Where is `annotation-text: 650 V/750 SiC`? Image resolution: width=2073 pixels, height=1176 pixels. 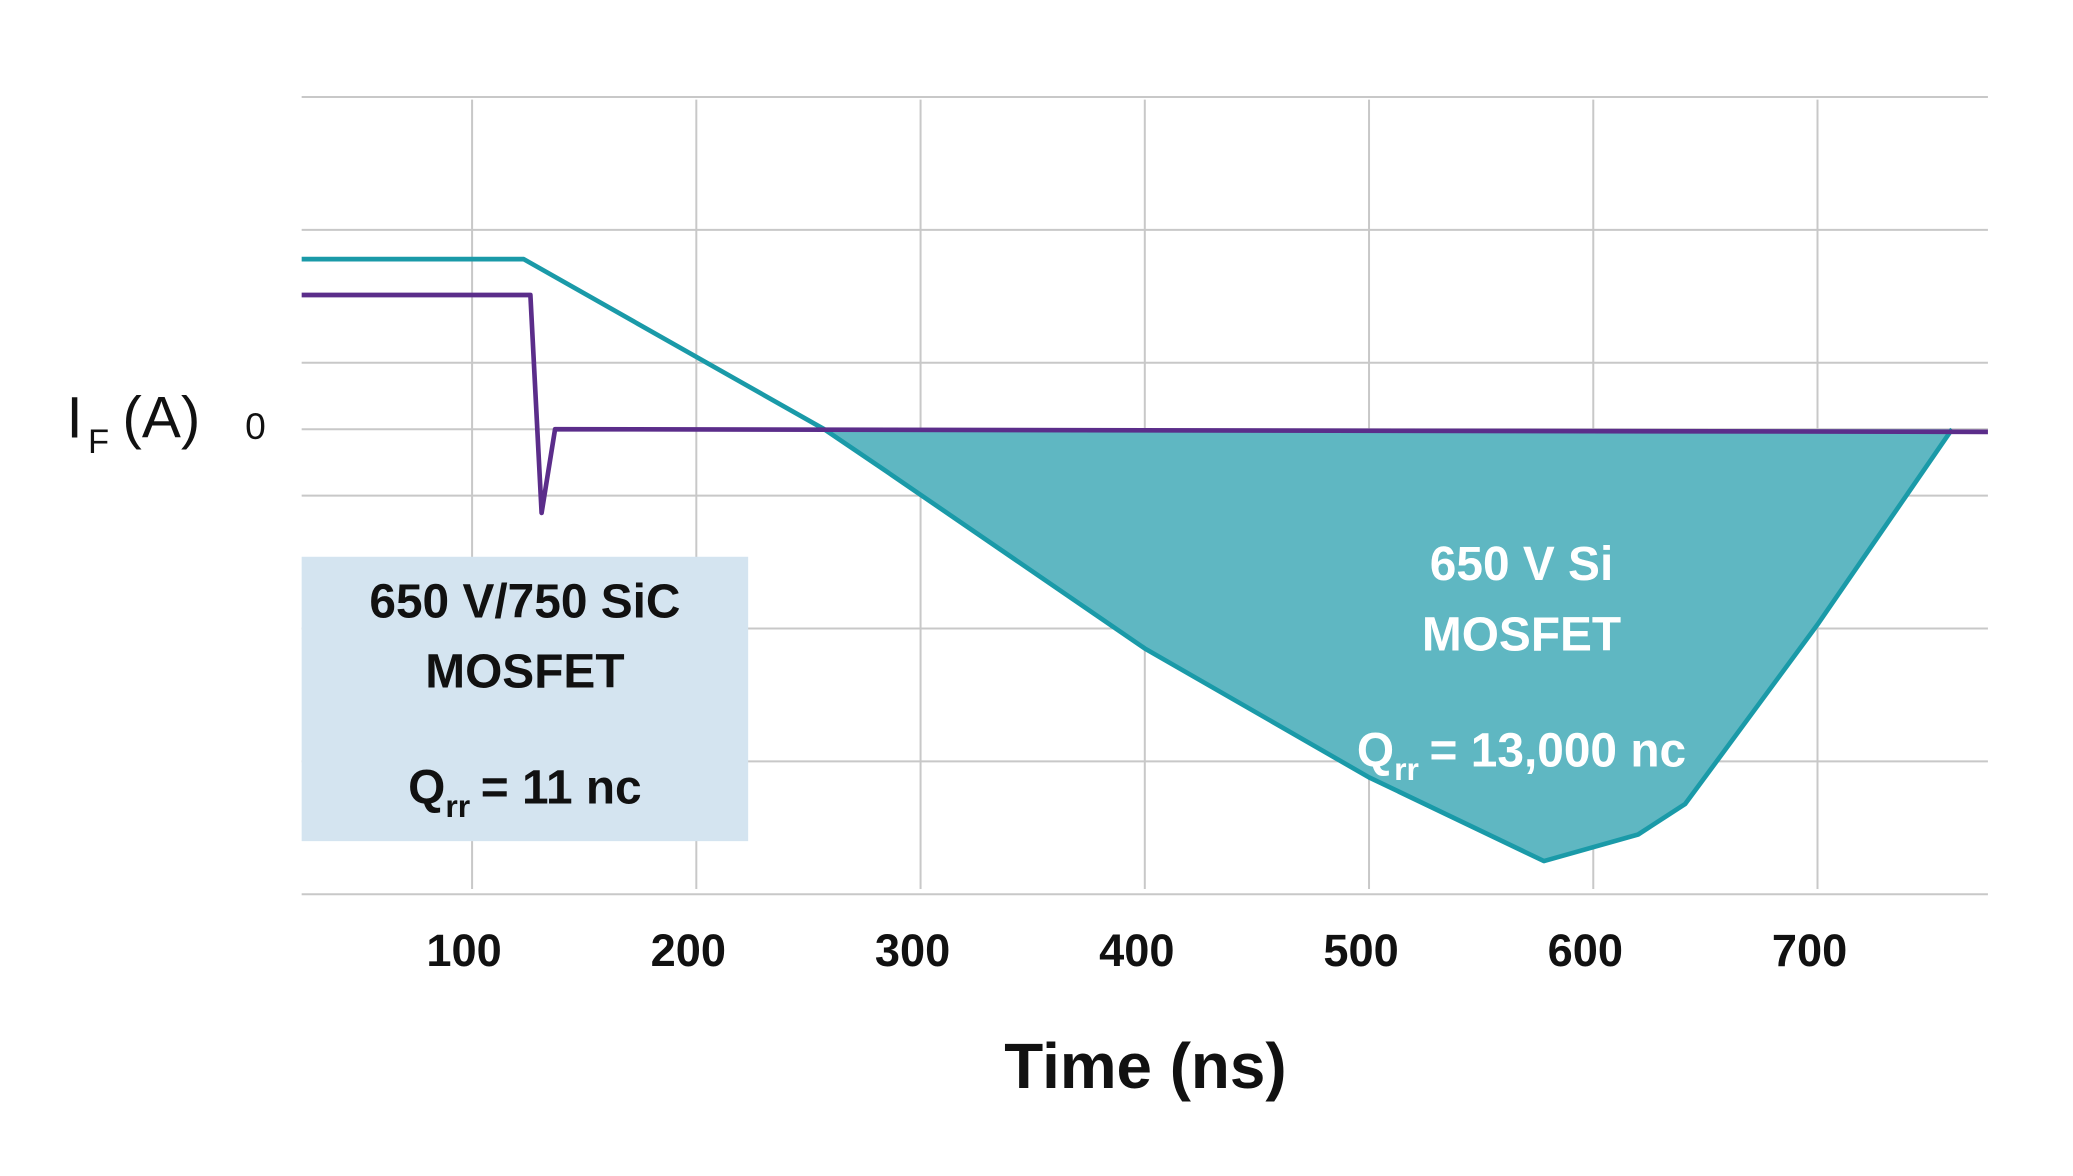
annotation-text: 650 V/750 SiC is located at coordinates (524, 601).